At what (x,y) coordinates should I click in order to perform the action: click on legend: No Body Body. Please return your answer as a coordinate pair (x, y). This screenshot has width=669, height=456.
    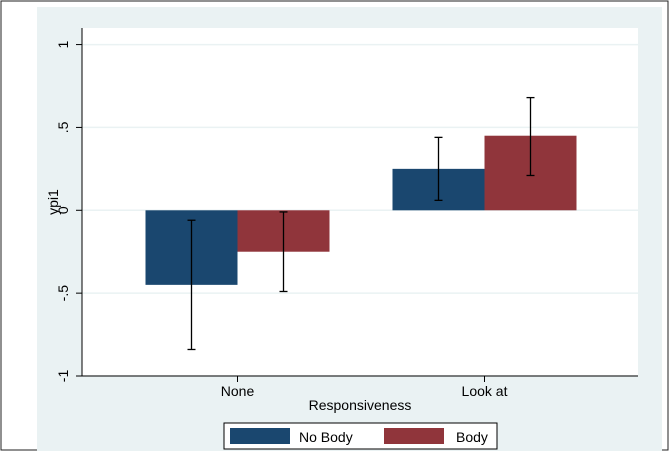
    Looking at the image, I should click on (360, 436).